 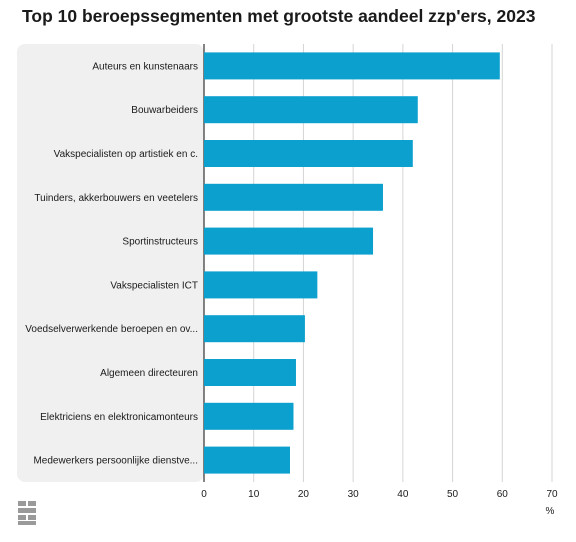 I want to click on category-label: Vakspecialisten ICT, so click(x=154, y=285).